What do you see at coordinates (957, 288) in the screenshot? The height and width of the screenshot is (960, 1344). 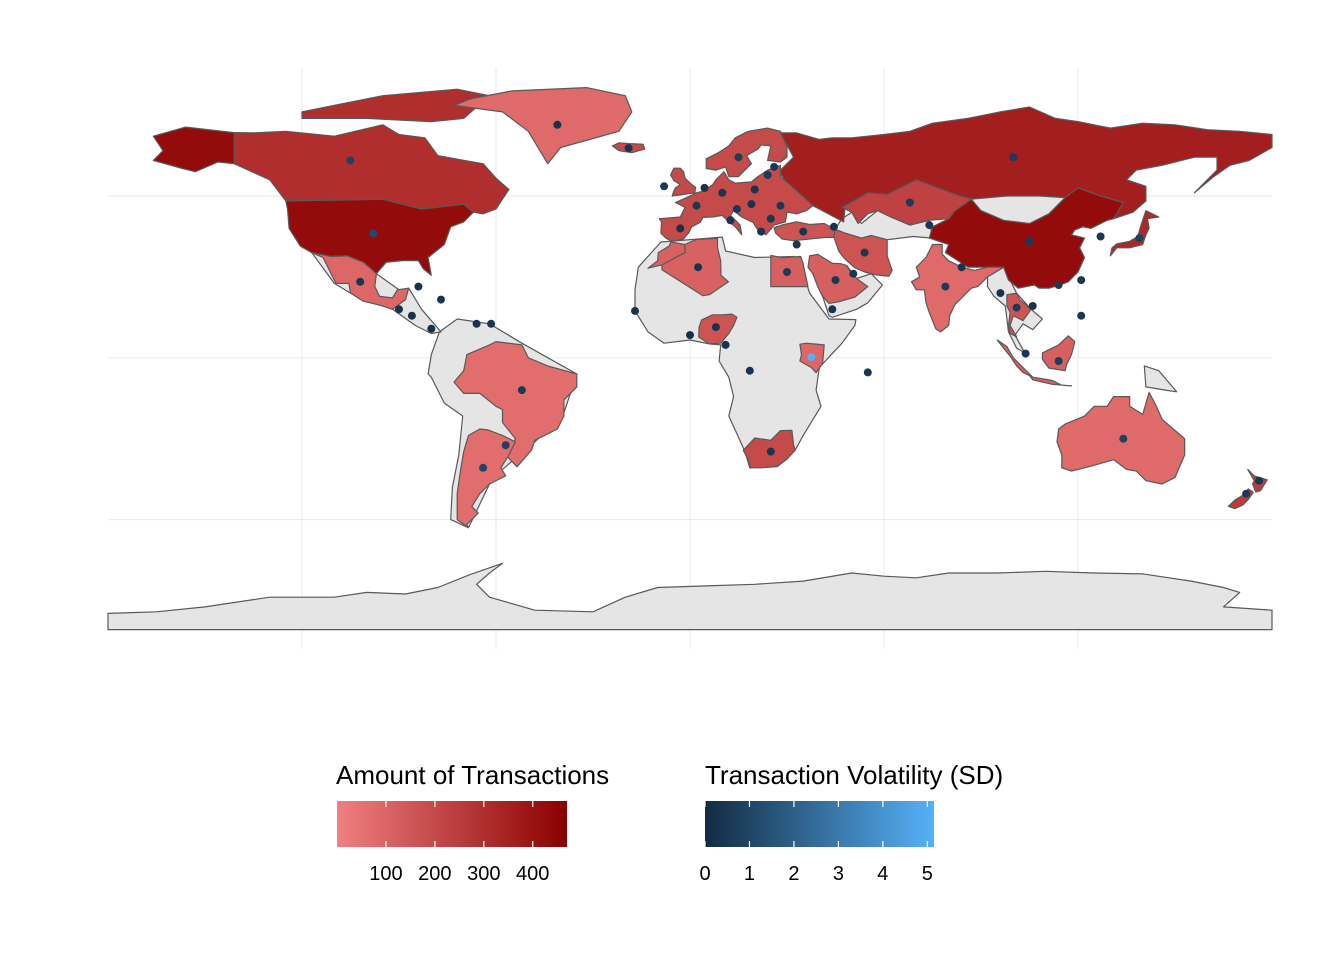 I see `country-india` at bounding box center [957, 288].